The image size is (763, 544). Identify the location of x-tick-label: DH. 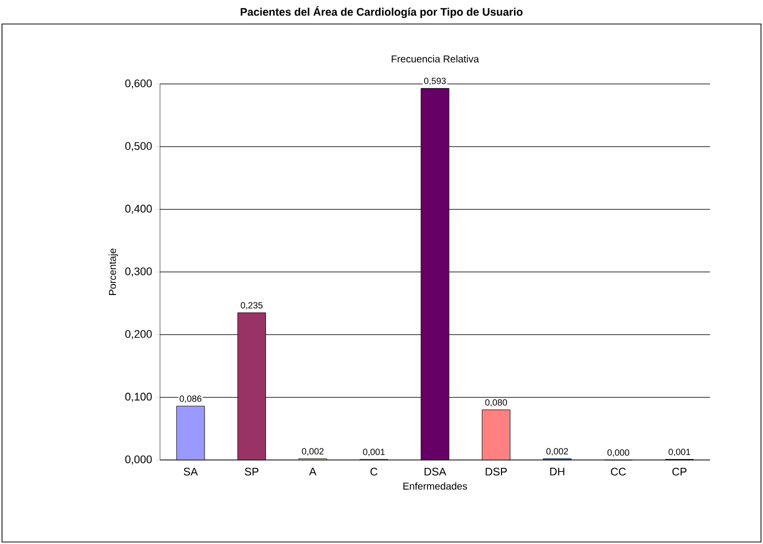
(557, 472).